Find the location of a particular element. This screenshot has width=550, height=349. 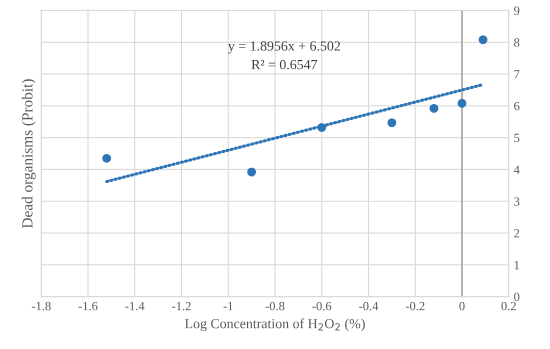

x-tick-label: 0.2 is located at coordinates (508, 306).